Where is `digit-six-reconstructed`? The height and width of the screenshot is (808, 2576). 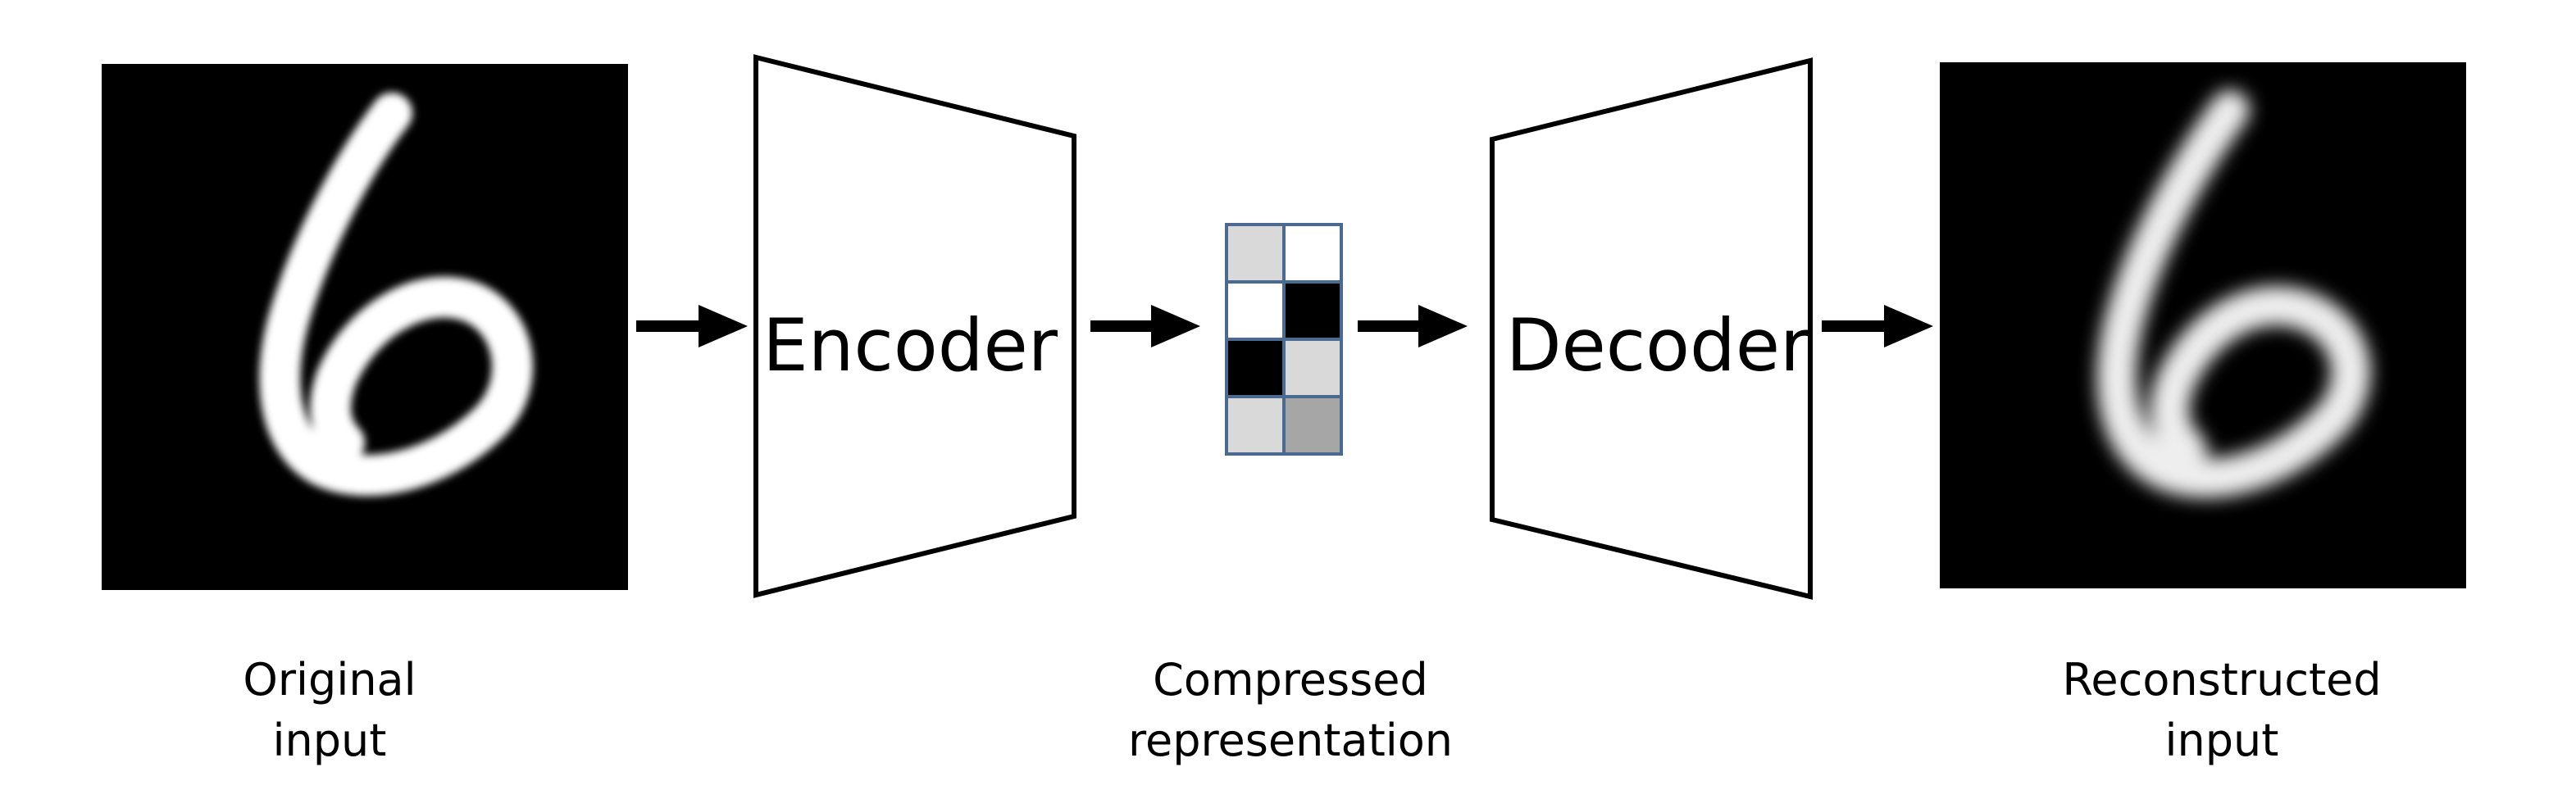
digit-six-reconstructed is located at coordinates (2233, 294).